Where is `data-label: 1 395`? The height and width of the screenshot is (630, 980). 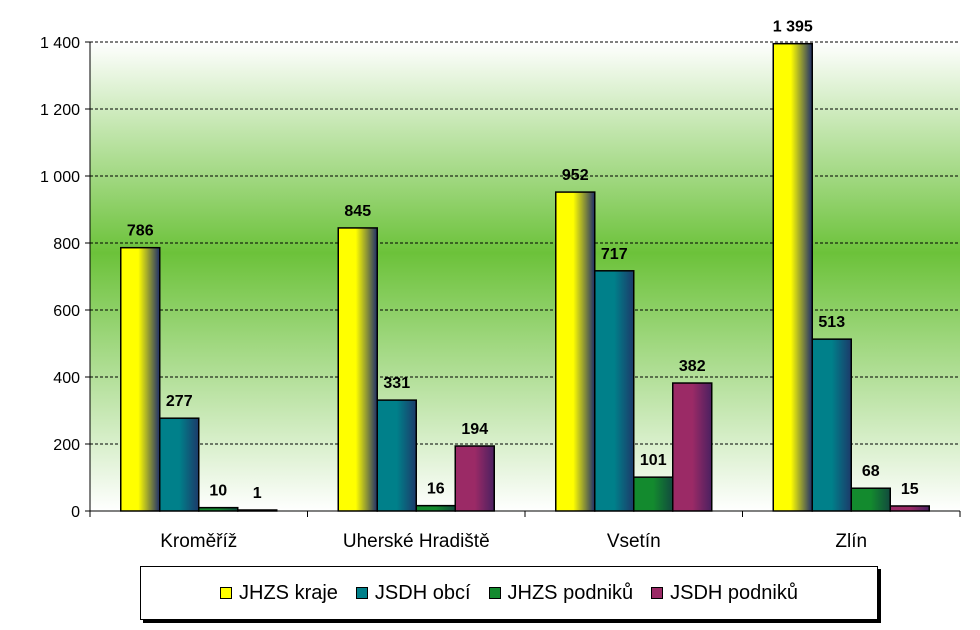 data-label: 1 395 is located at coordinates (793, 27).